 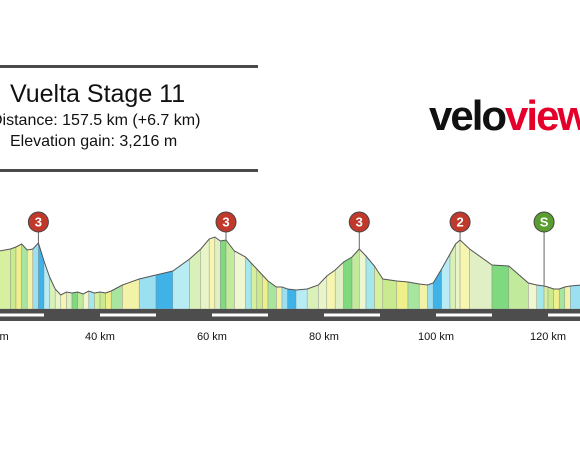 I want to click on veloviewer-logo: veloview, so click(x=504, y=116).